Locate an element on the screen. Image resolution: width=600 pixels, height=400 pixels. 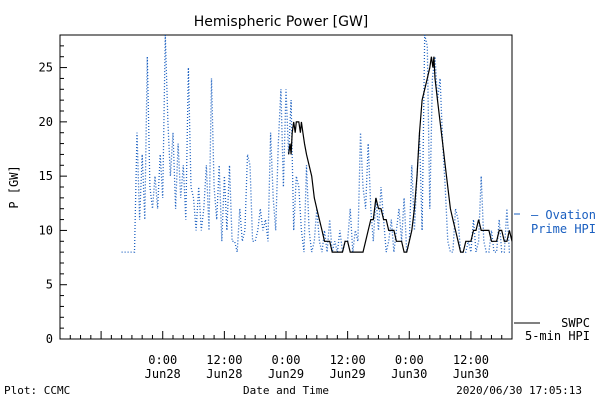
y-tick-label: 0 is located at coordinates (49, 339).